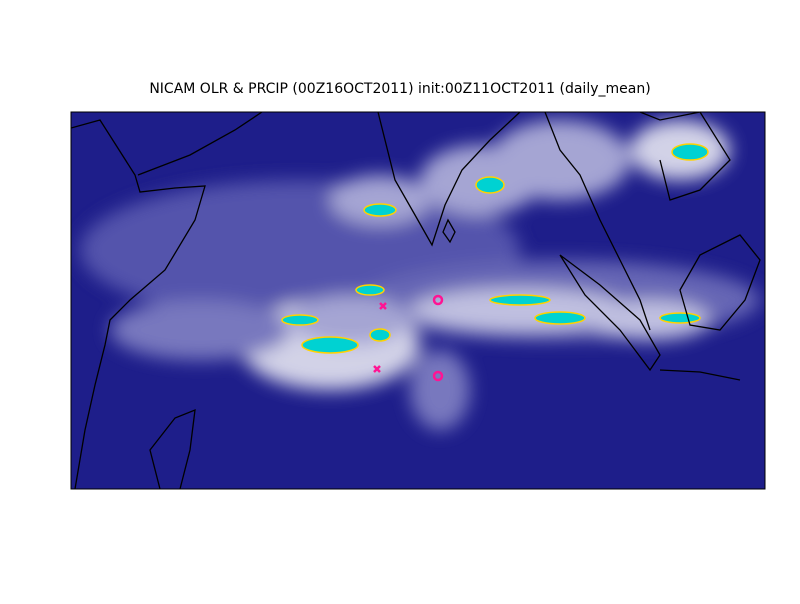  What do you see at coordinates (408, 338) in the screenshot?
I see `storm-markers` at bounding box center [408, 338].